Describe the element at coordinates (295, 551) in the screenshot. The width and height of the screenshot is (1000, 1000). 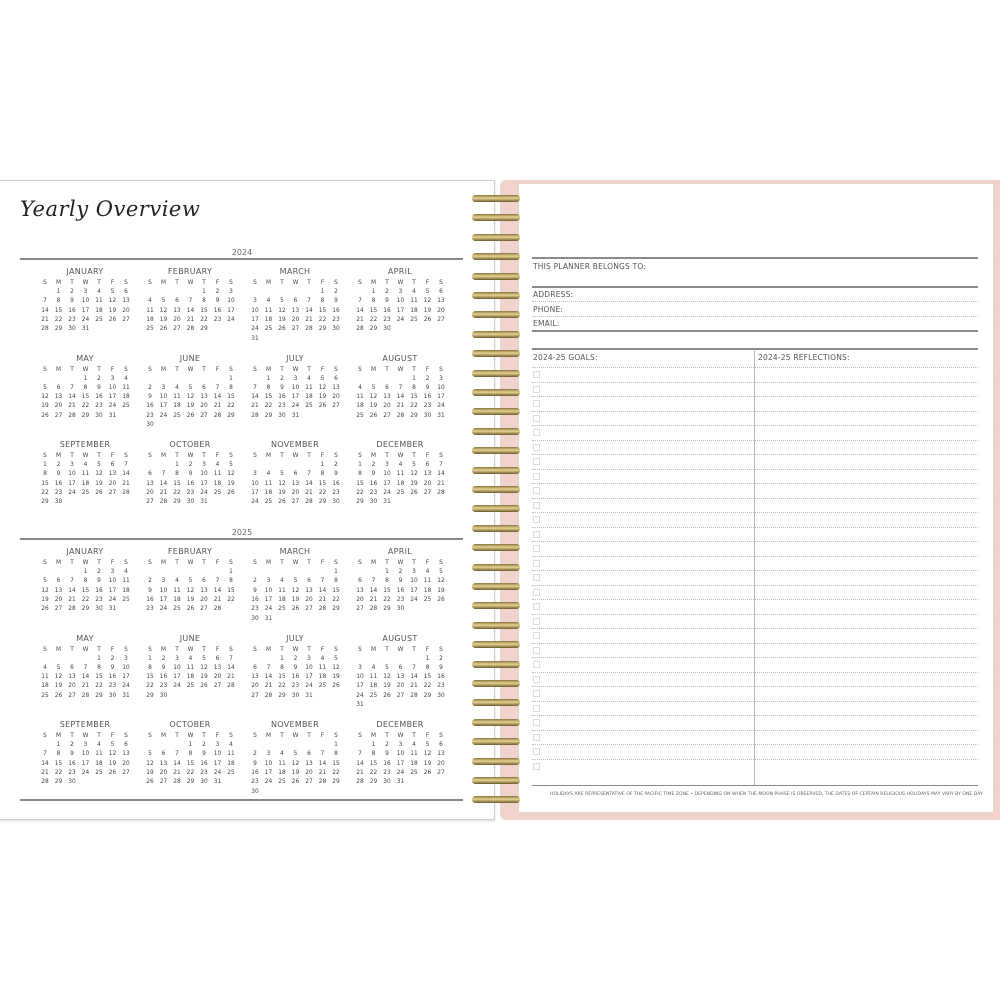
I see `month-name: MARCH` at that location.